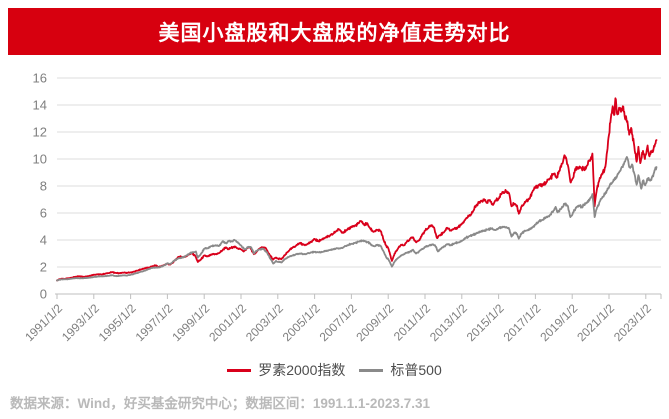 The image size is (669, 419). What do you see at coordinates (43, 186) in the screenshot?
I see `y-axis-label: 8` at bounding box center [43, 186].